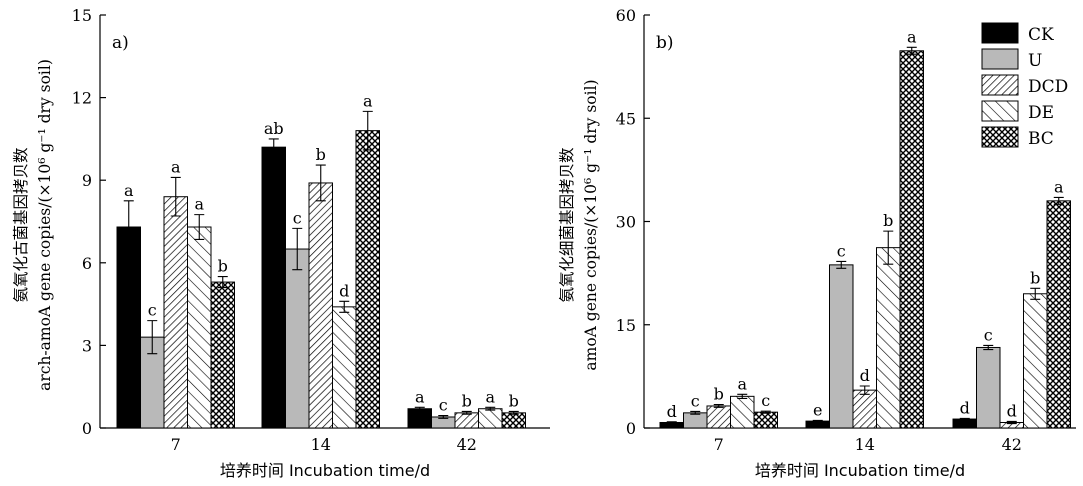  I want to click on legend-label-de: DE, so click(1041, 113).